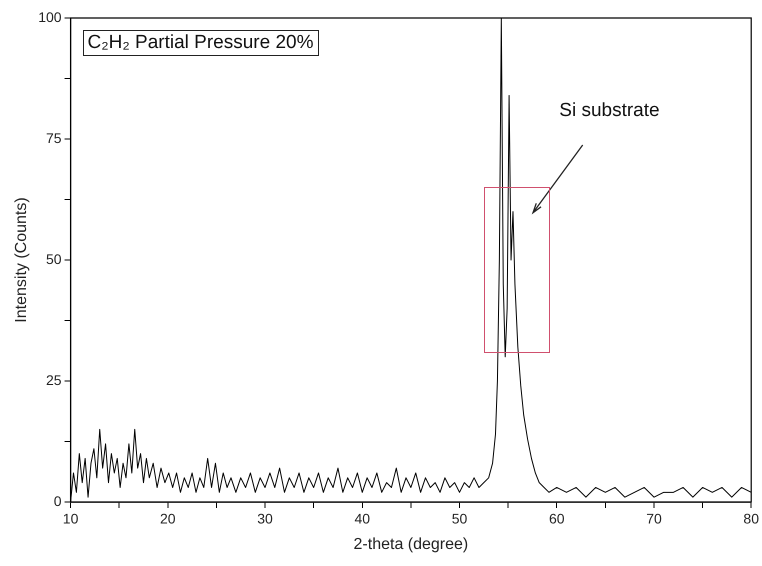 The height and width of the screenshot is (566, 762). What do you see at coordinates (654, 518) in the screenshot?
I see `x-tick-label: 70` at bounding box center [654, 518].